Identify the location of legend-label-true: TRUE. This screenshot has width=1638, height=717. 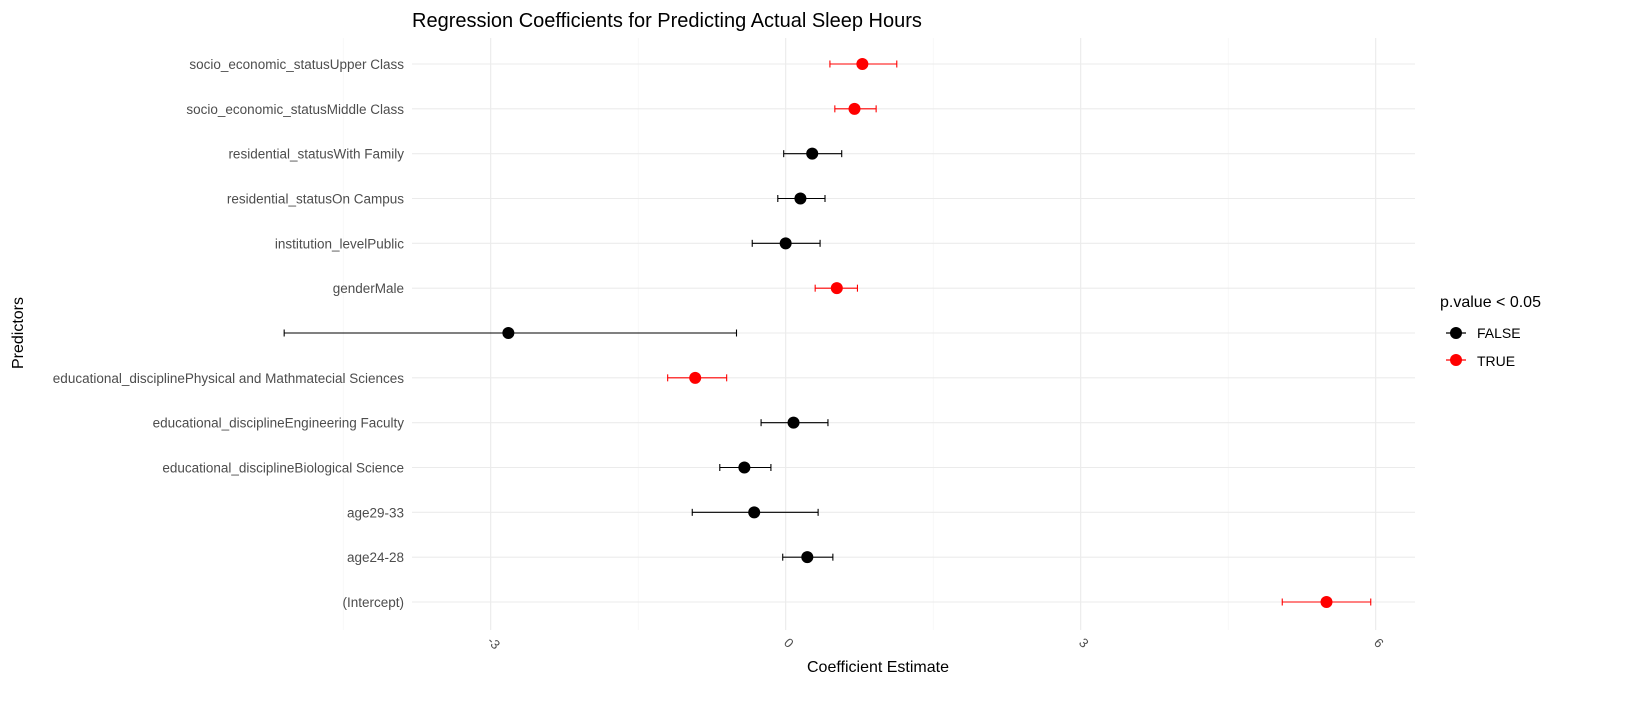
(1496, 361).